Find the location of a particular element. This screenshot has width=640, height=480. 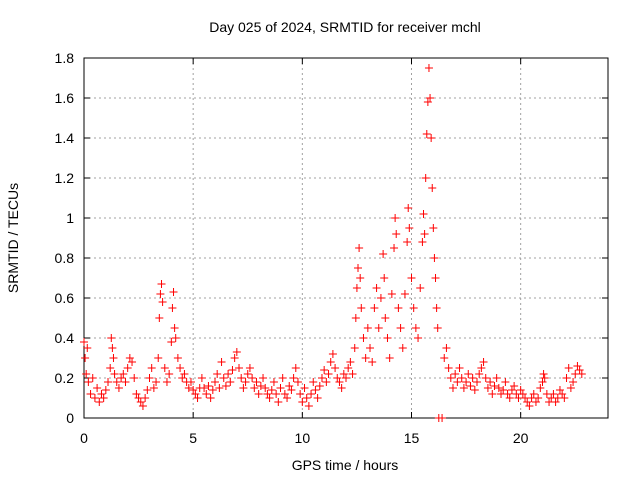

x-tick-label: 0 is located at coordinates (84, 438).